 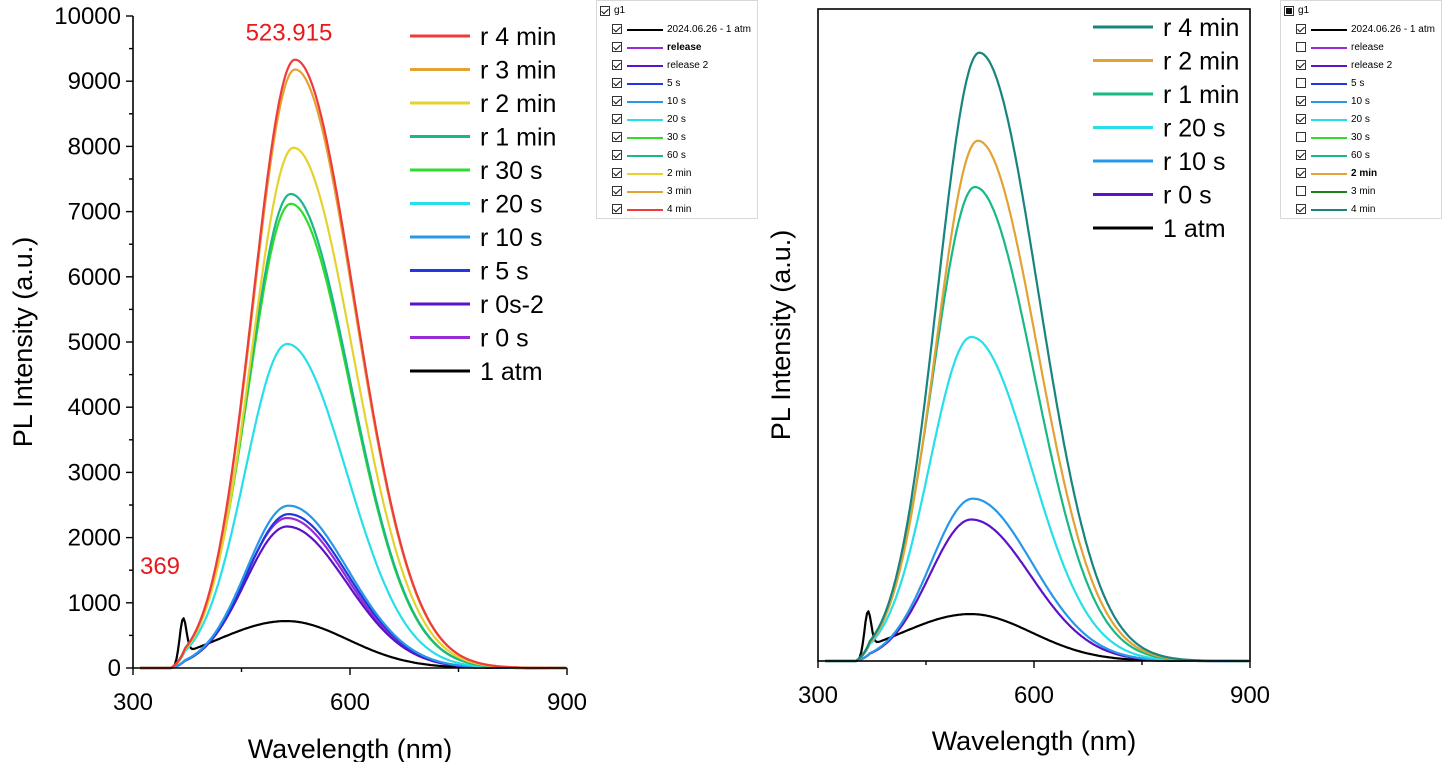 I want to click on series-line-r-0-s, so click(x=1037, y=590).